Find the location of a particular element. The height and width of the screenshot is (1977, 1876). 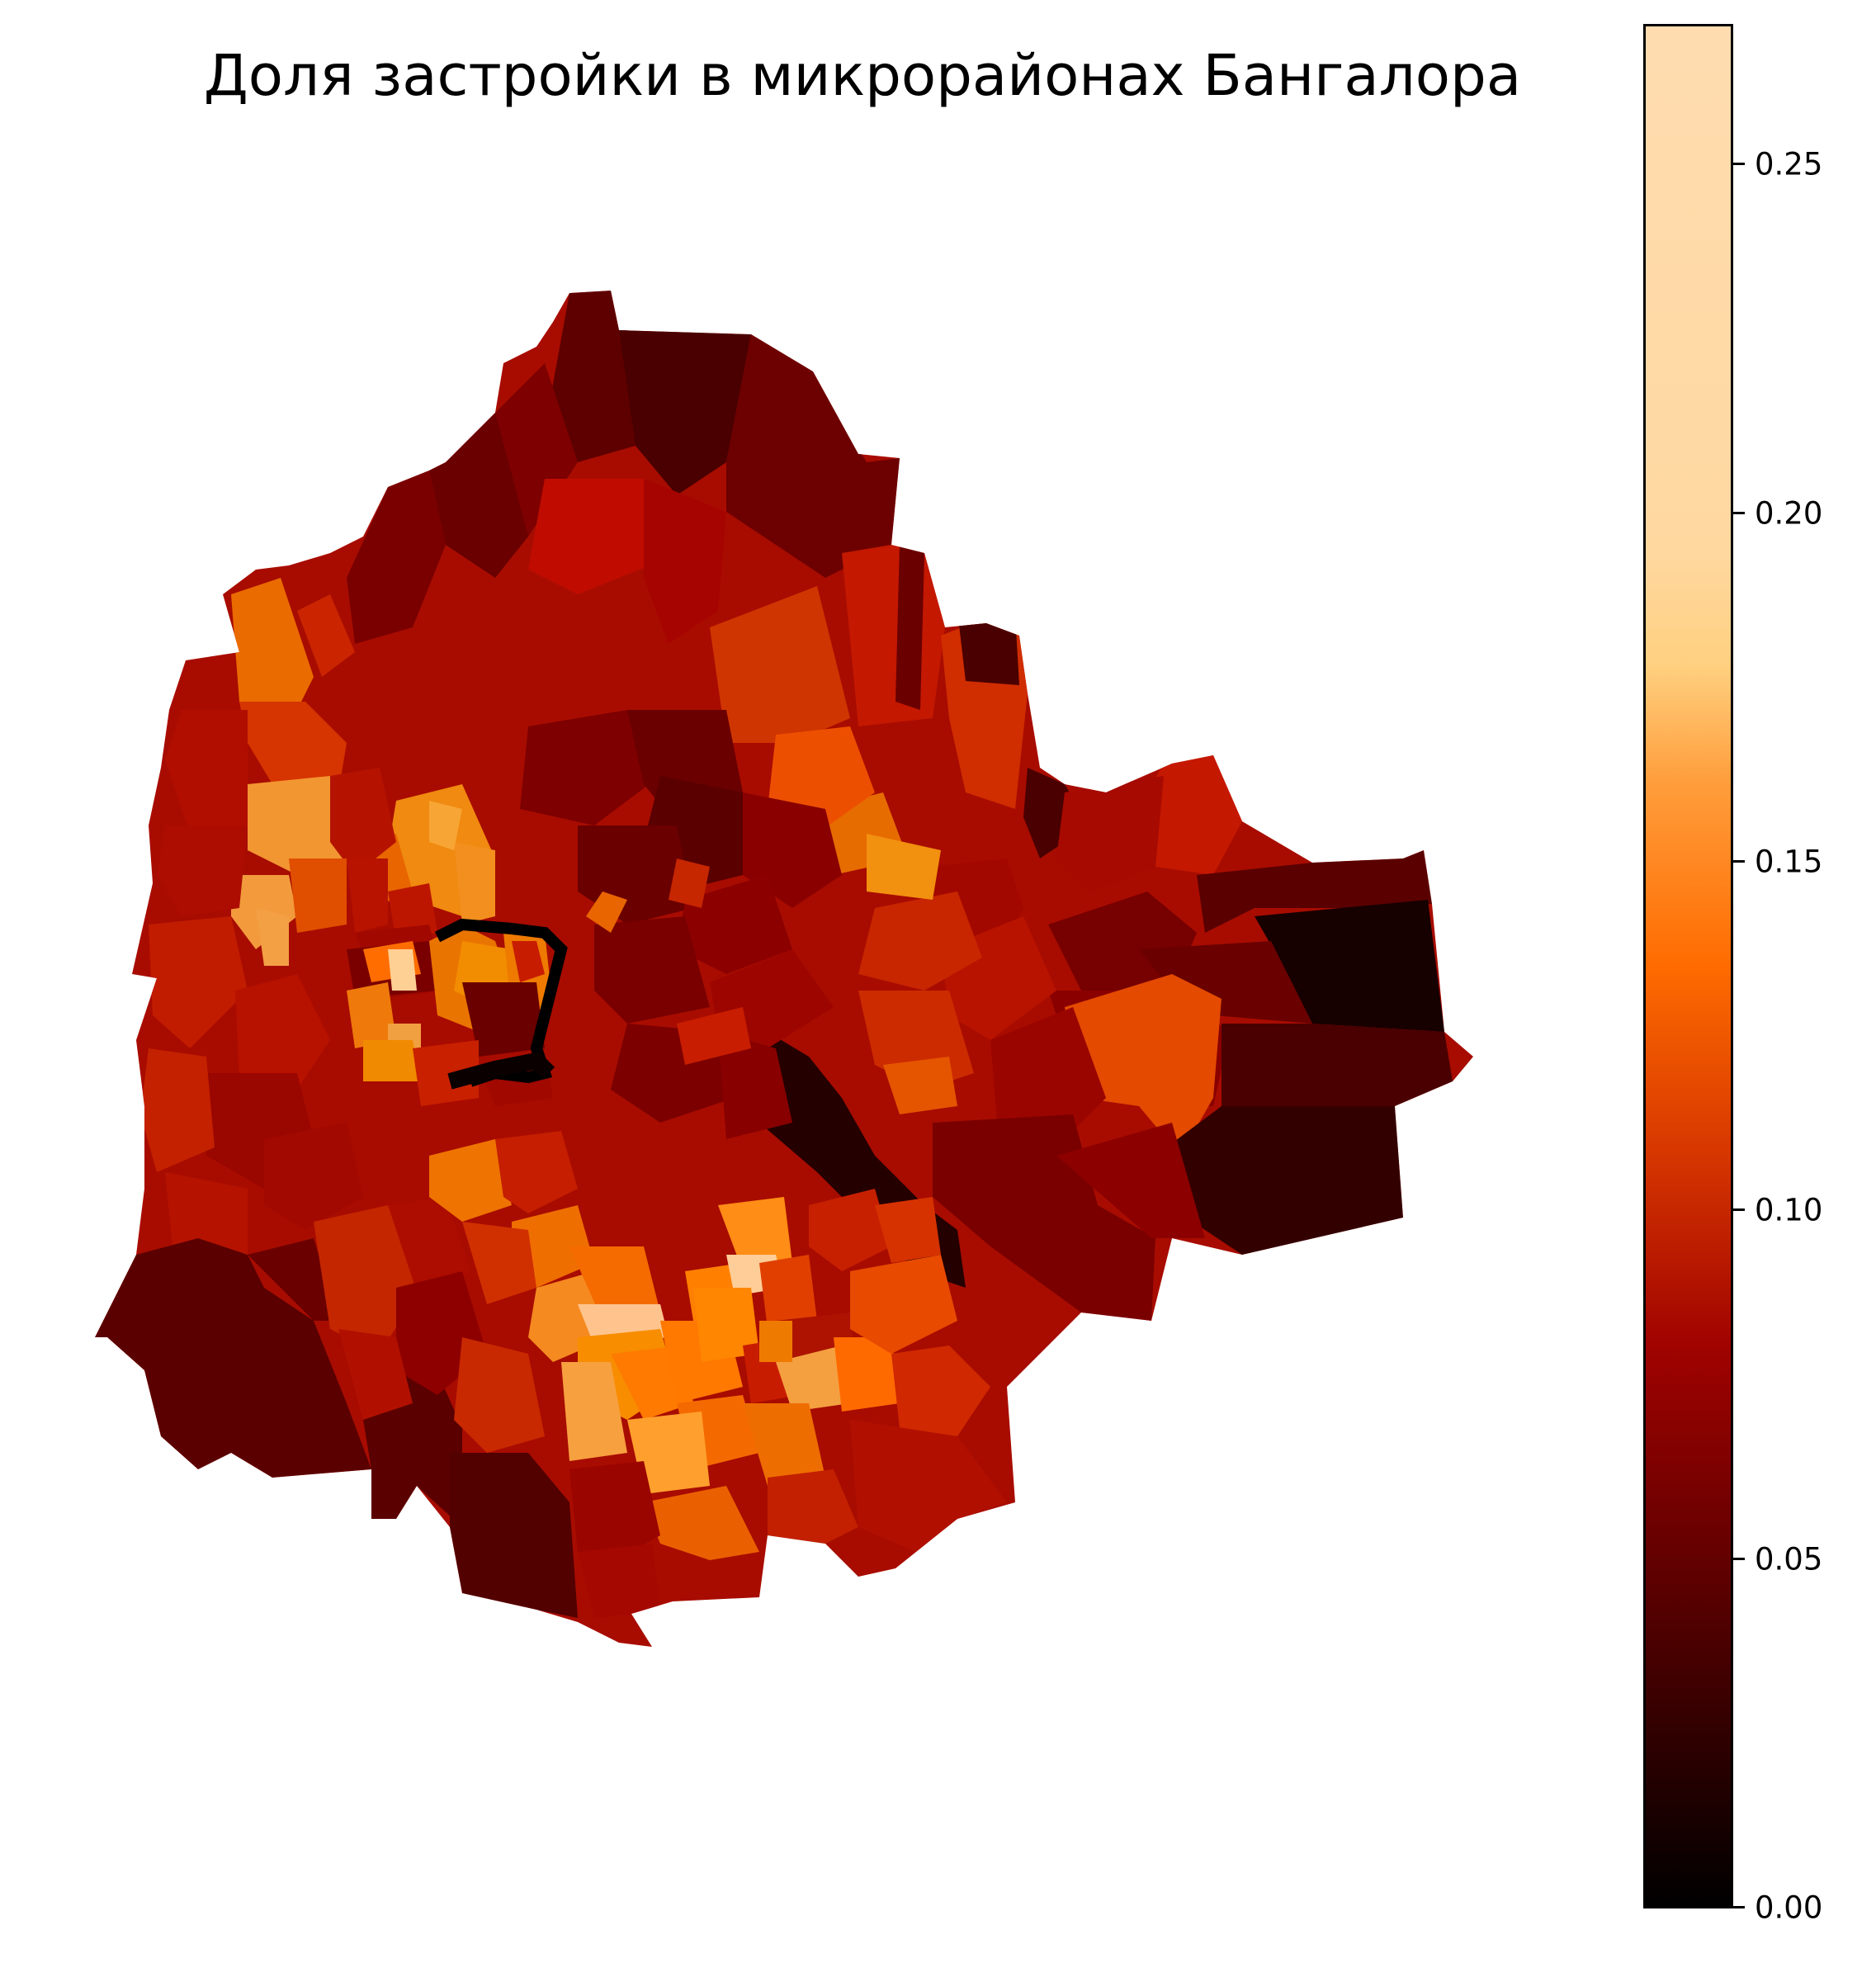

colorbar-tick-label-2: 0.10 is located at coordinates (1789, 1210).